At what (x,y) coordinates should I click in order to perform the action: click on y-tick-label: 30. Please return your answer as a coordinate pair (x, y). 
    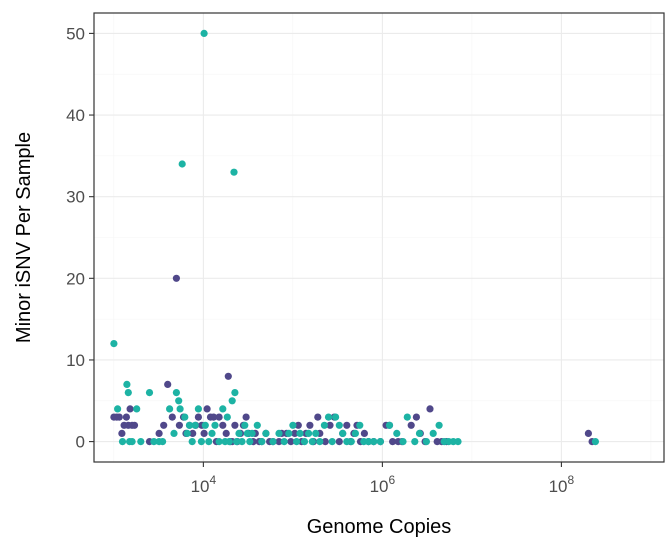
    Looking at the image, I should click on (75, 197).